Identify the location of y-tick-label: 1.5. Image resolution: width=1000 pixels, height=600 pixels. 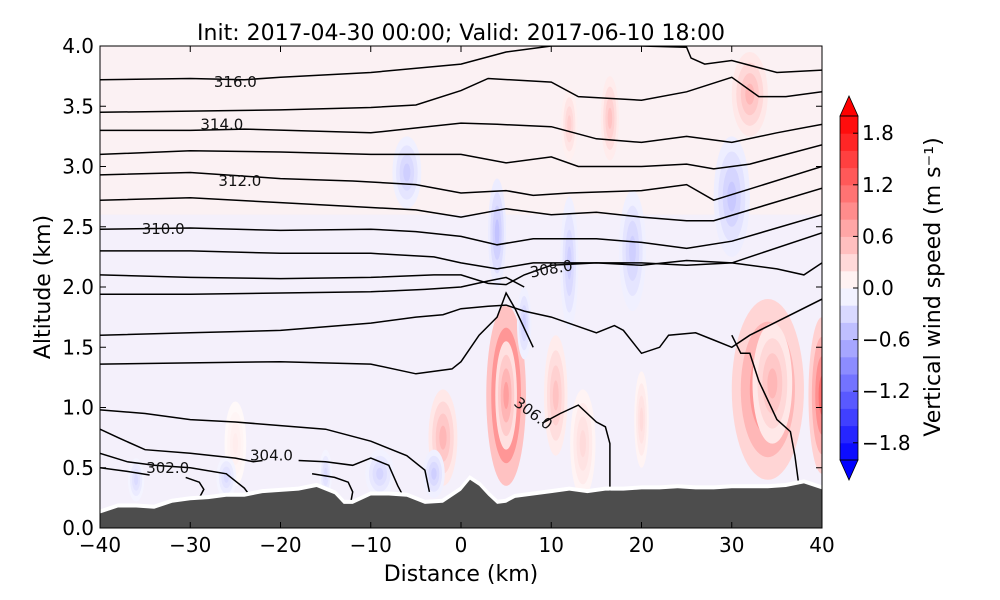
(78, 347).